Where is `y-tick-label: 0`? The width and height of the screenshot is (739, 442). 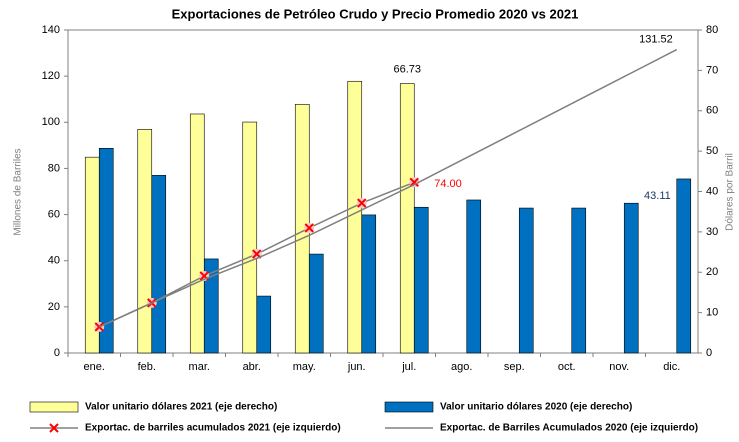
y-tick-label: 0 is located at coordinates (57, 353).